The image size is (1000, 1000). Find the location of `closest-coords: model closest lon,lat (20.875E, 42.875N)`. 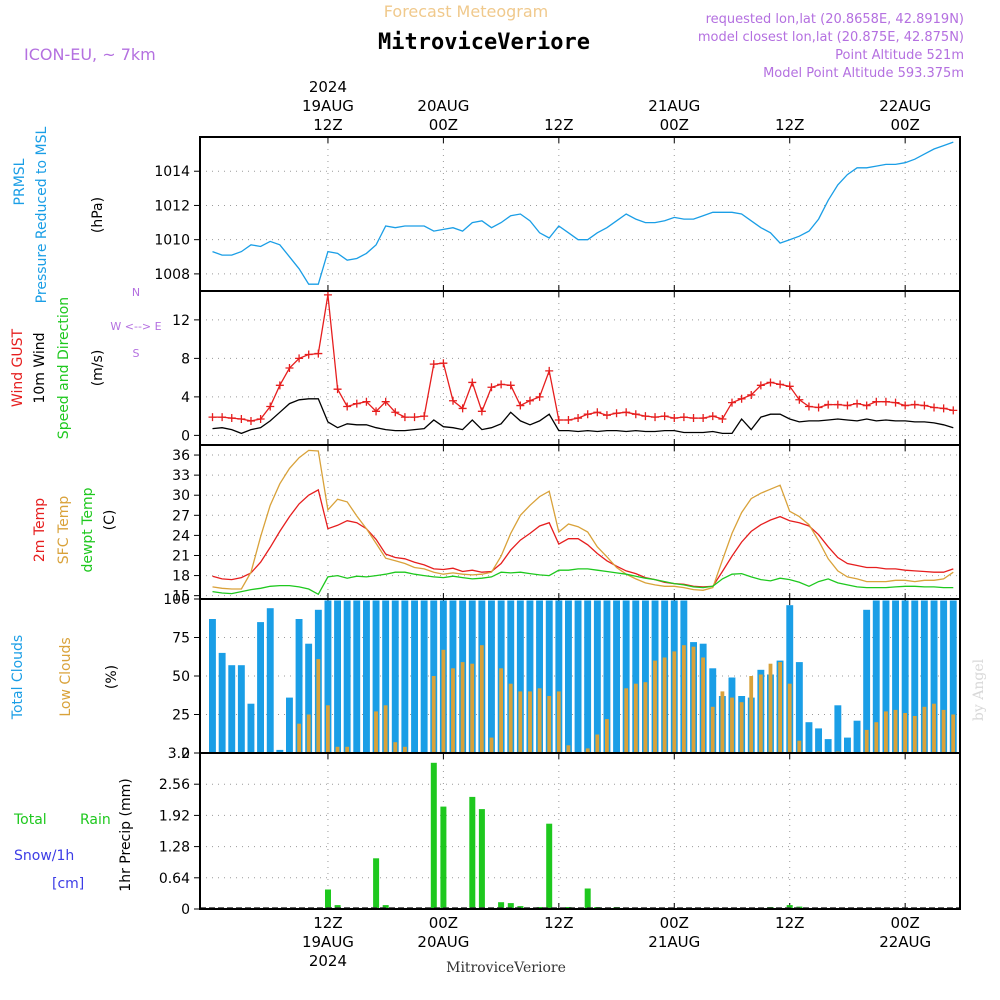

closest-coords: model closest lon,lat (20.875E, 42.875N) is located at coordinates (831, 37).